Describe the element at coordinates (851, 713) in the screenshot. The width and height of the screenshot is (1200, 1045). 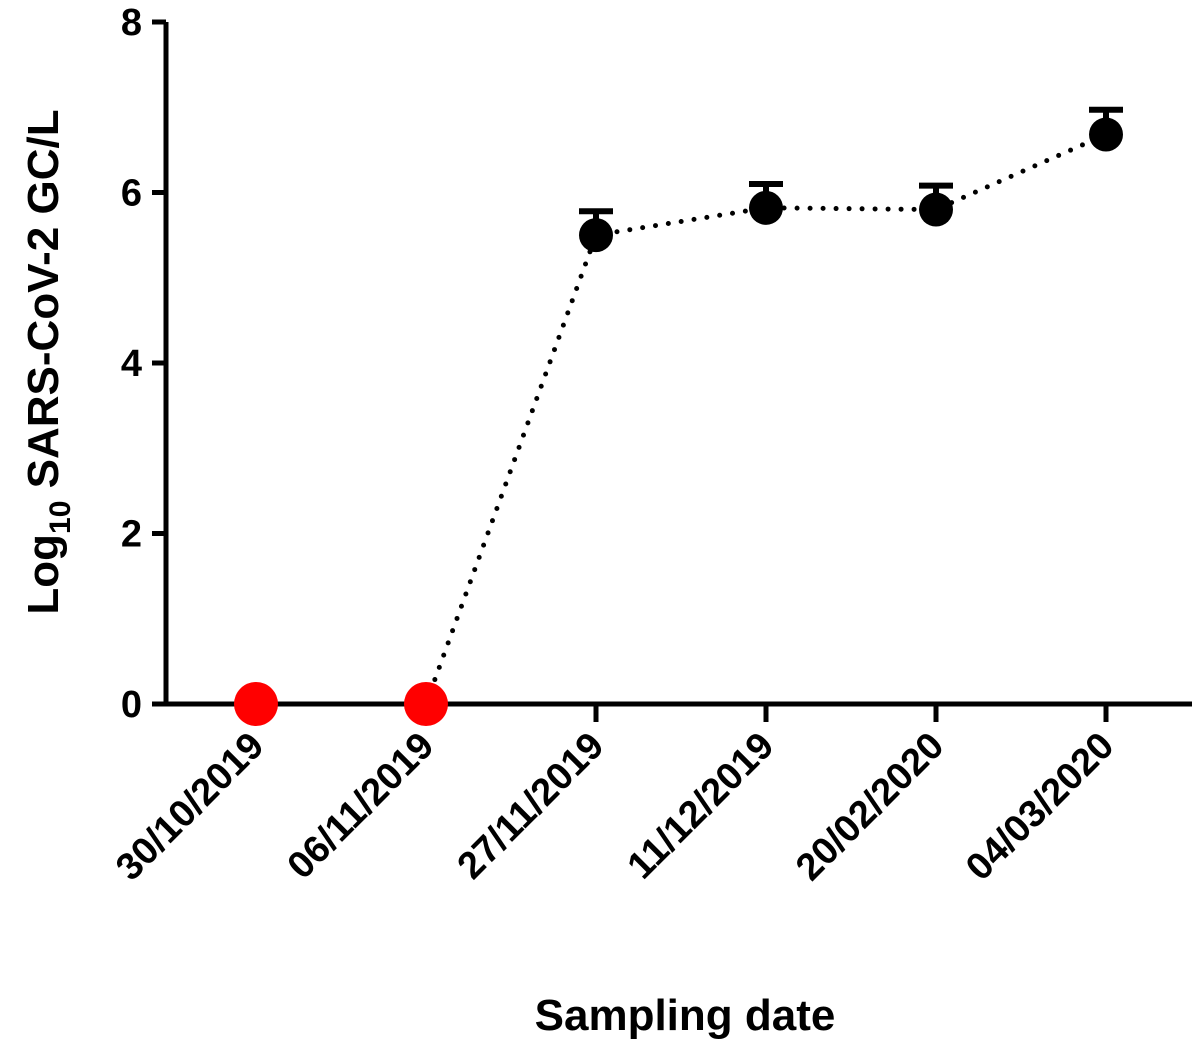
I see `x-ticks` at that location.